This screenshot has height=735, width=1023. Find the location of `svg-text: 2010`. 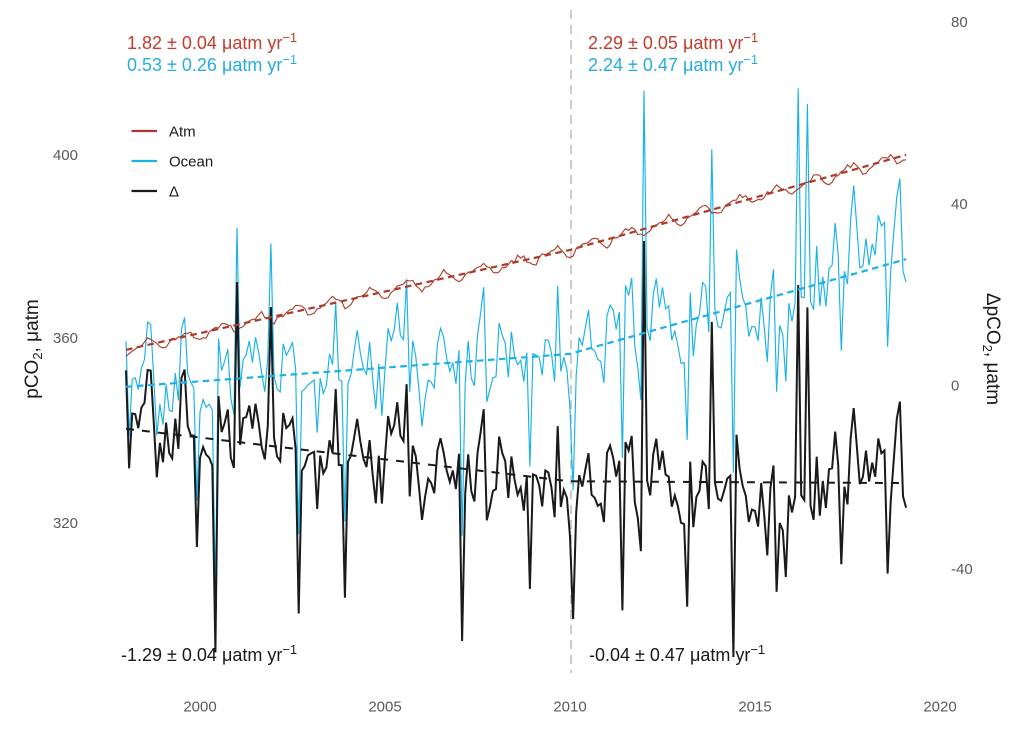

svg-text: 2010 is located at coordinates (569, 707).